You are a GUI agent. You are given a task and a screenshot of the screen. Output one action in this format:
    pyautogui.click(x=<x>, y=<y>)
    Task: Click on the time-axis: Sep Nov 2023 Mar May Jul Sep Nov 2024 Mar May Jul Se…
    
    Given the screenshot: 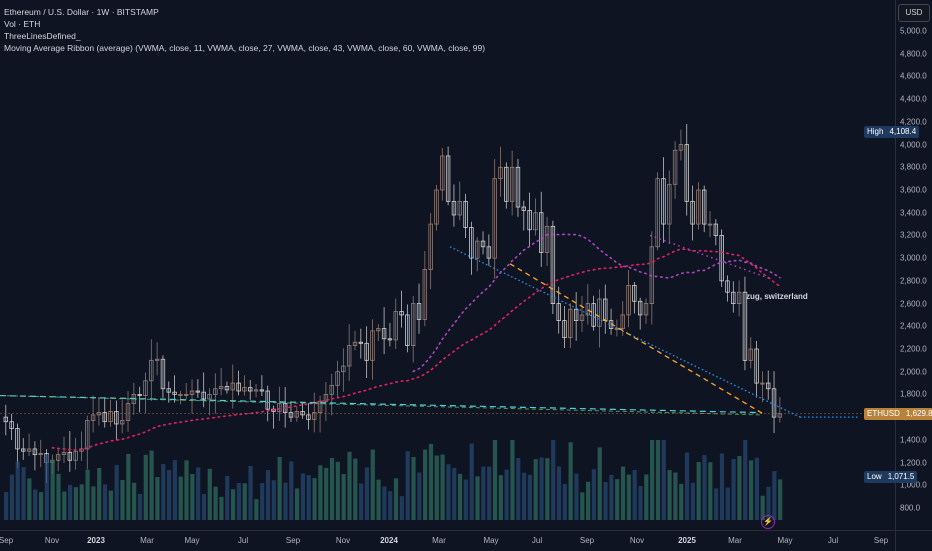 What is the action you would take?
    pyautogui.click(x=447, y=540)
    